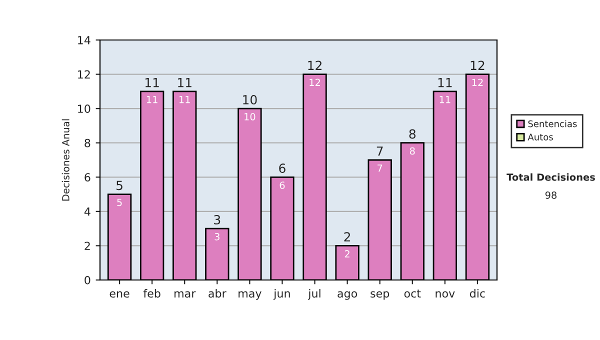  What do you see at coordinates (87, 177) in the screenshot?
I see `y-tick-label: 6` at bounding box center [87, 177].